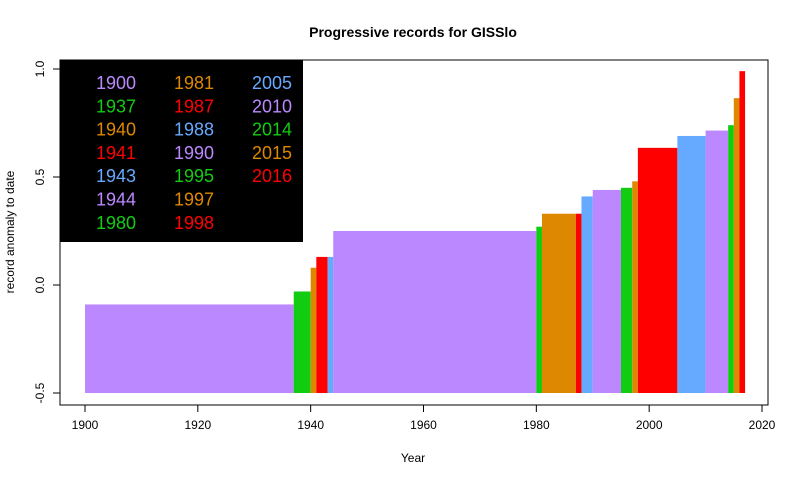  What do you see at coordinates (742, 232) in the screenshot?
I see `bar-2016` at bounding box center [742, 232].